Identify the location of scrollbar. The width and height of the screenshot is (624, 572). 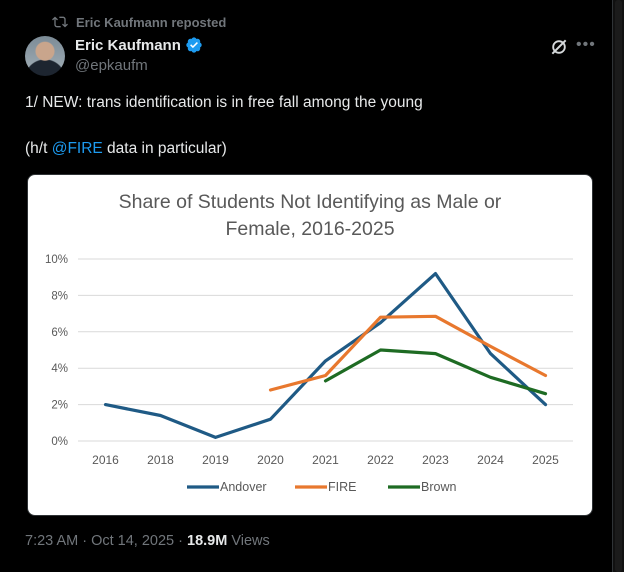
(618, 286).